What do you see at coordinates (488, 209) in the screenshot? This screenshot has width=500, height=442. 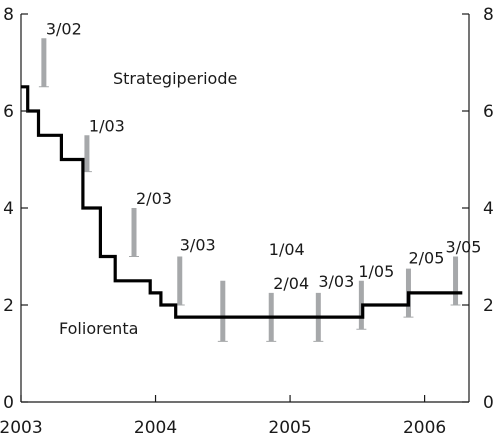 I see `y-tick-right-label: 4` at bounding box center [488, 209].